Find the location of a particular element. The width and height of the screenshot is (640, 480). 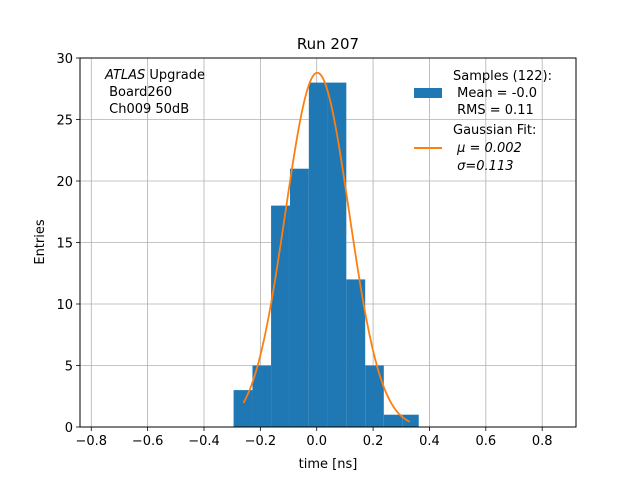

legend-fit-title: Gaussian Fit: is located at coordinates (494, 130).